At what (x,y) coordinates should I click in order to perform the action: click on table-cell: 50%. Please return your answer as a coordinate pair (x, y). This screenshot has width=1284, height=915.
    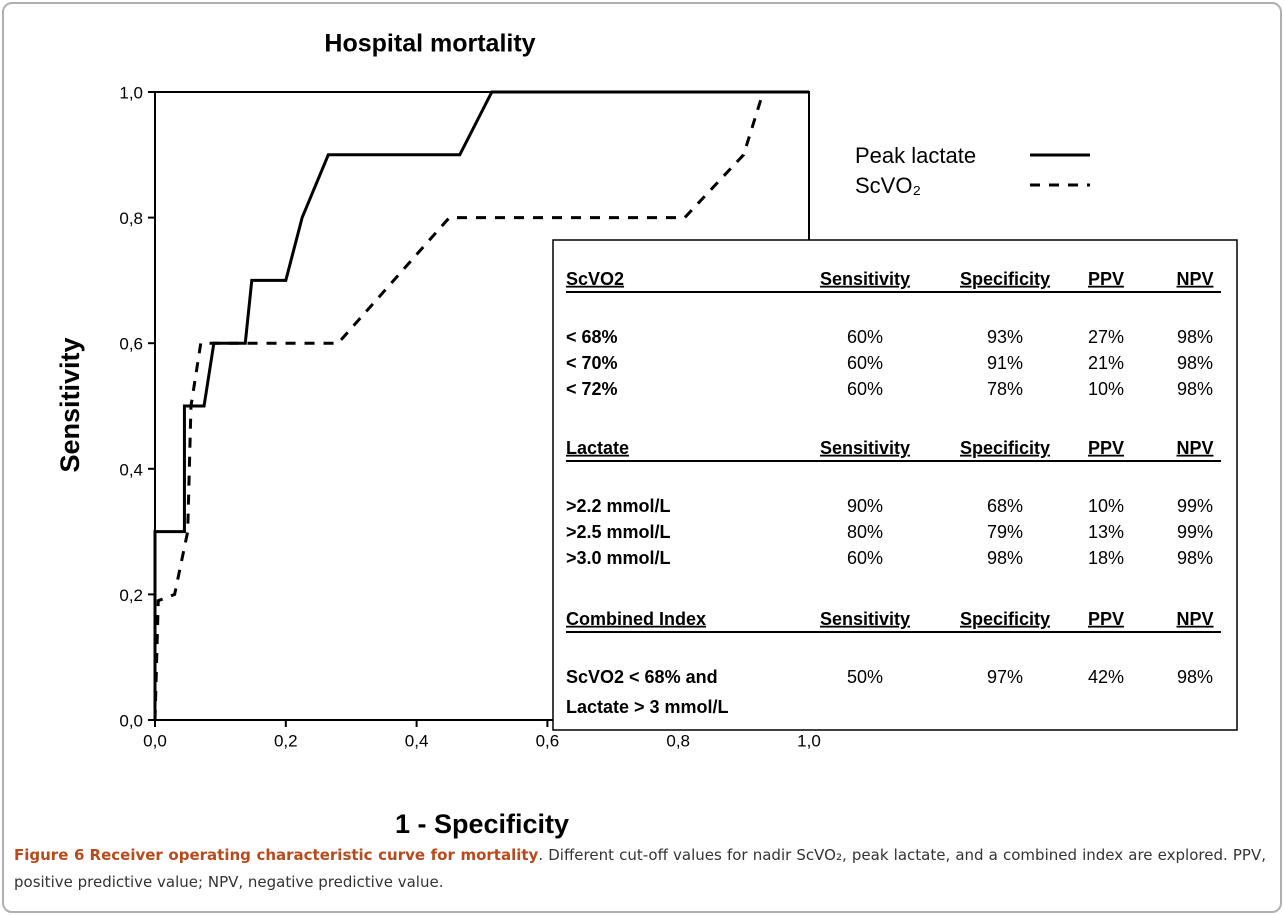
    Looking at the image, I should click on (865, 677).